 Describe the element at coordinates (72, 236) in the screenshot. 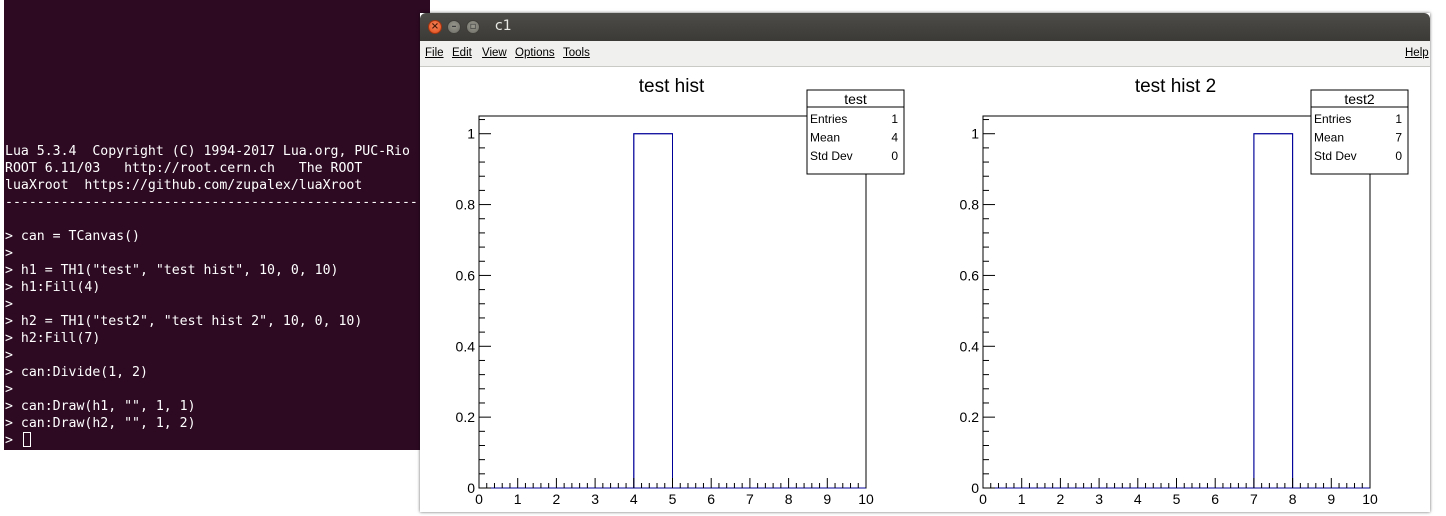

I see `terminal-line: > can = TCanvas()` at that location.